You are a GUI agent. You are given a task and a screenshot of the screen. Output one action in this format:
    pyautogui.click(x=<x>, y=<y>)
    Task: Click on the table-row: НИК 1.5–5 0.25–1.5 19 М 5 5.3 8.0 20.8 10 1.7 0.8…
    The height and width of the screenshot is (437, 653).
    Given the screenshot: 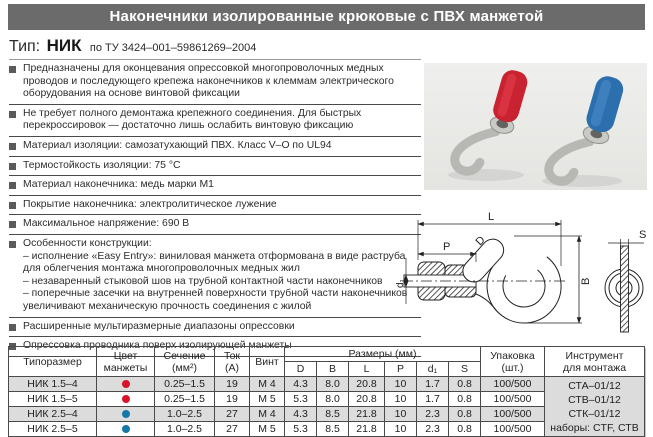 What is the action you would take?
    pyautogui.click(x=326, y=399)
    